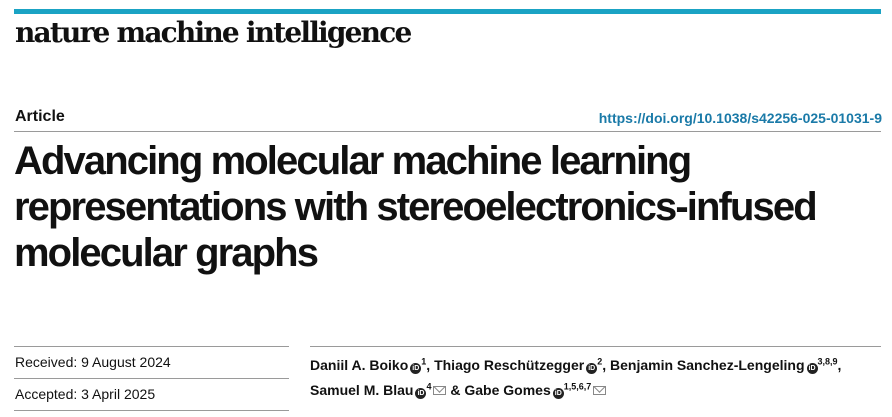 This screenshot has width=892, height=417. What do you see at coordinates (429, 386) in the screenshot?
I see `author-affiliation: 4` at bounding box center [429, 386].